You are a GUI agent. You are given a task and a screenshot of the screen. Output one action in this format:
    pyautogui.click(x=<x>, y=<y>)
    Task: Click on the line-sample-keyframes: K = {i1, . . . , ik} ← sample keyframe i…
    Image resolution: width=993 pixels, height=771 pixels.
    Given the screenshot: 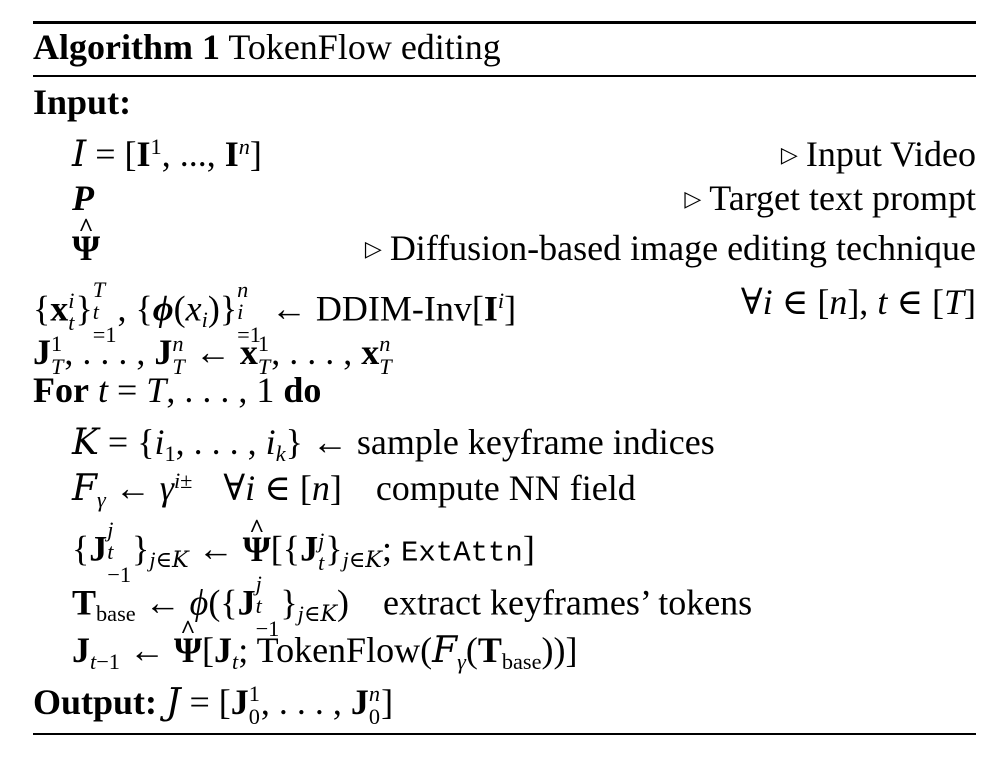 What is the action you would take?
    pyautogui.click(x=393, y=444)
    